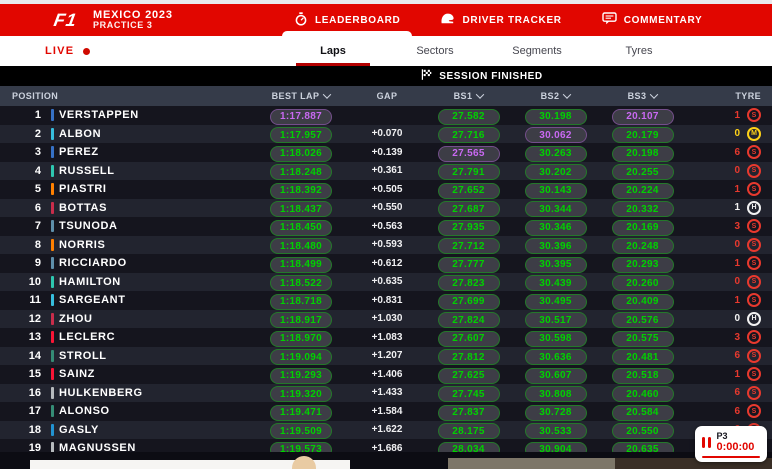 The height and width of the screenshot is (469, 772). I want to click on sector1-time: 27.712, so click(468, 246).